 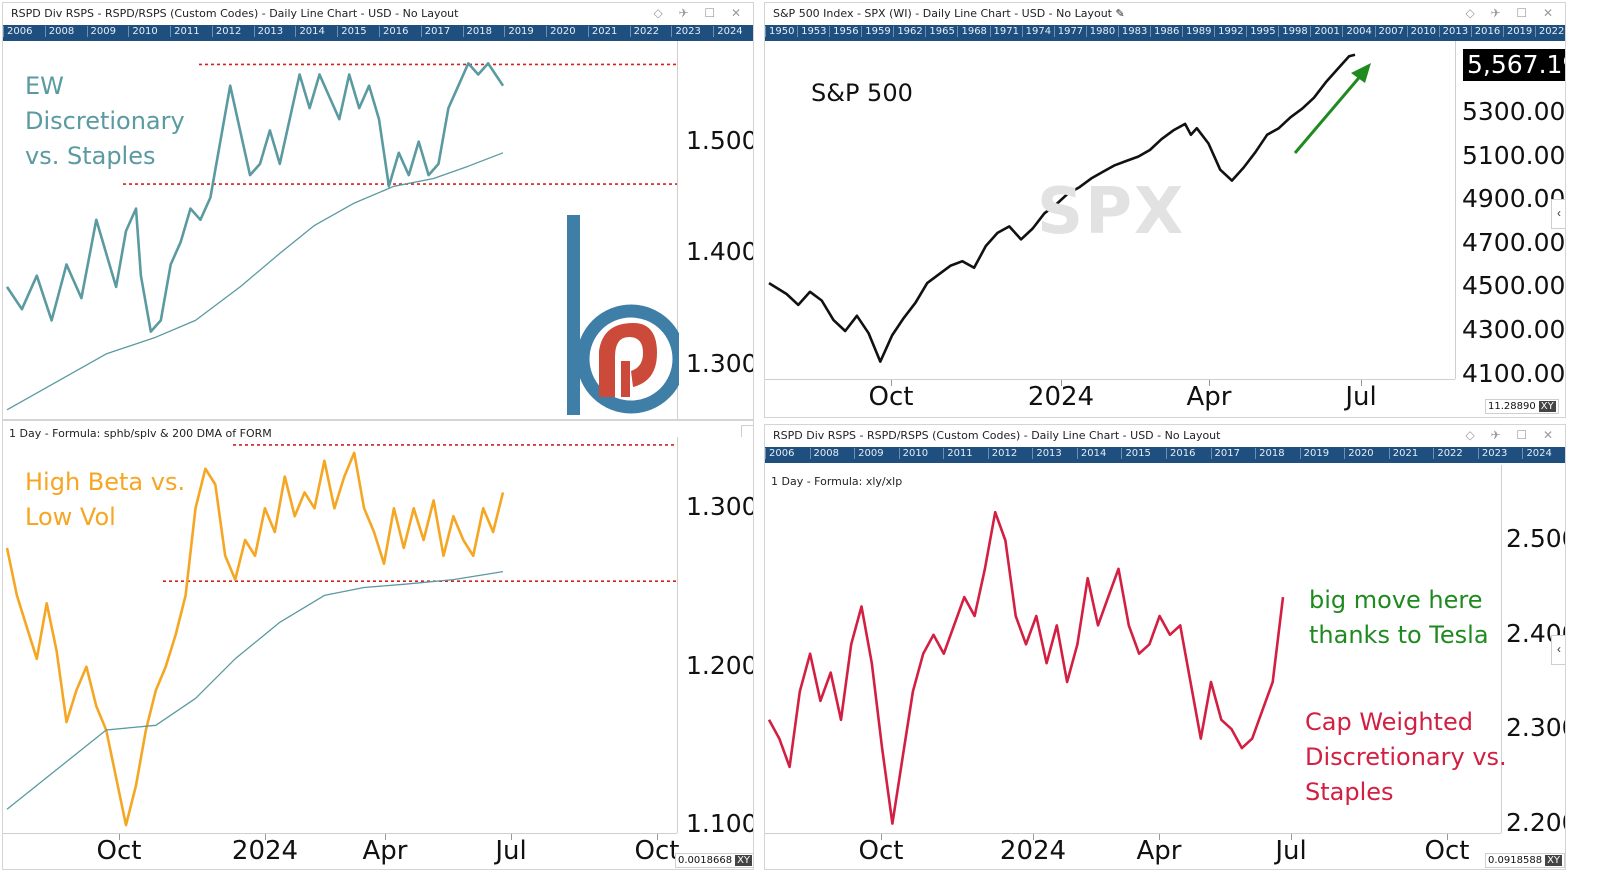 I want to click on strip-year-label: 1959, so click(x=876, y=31).